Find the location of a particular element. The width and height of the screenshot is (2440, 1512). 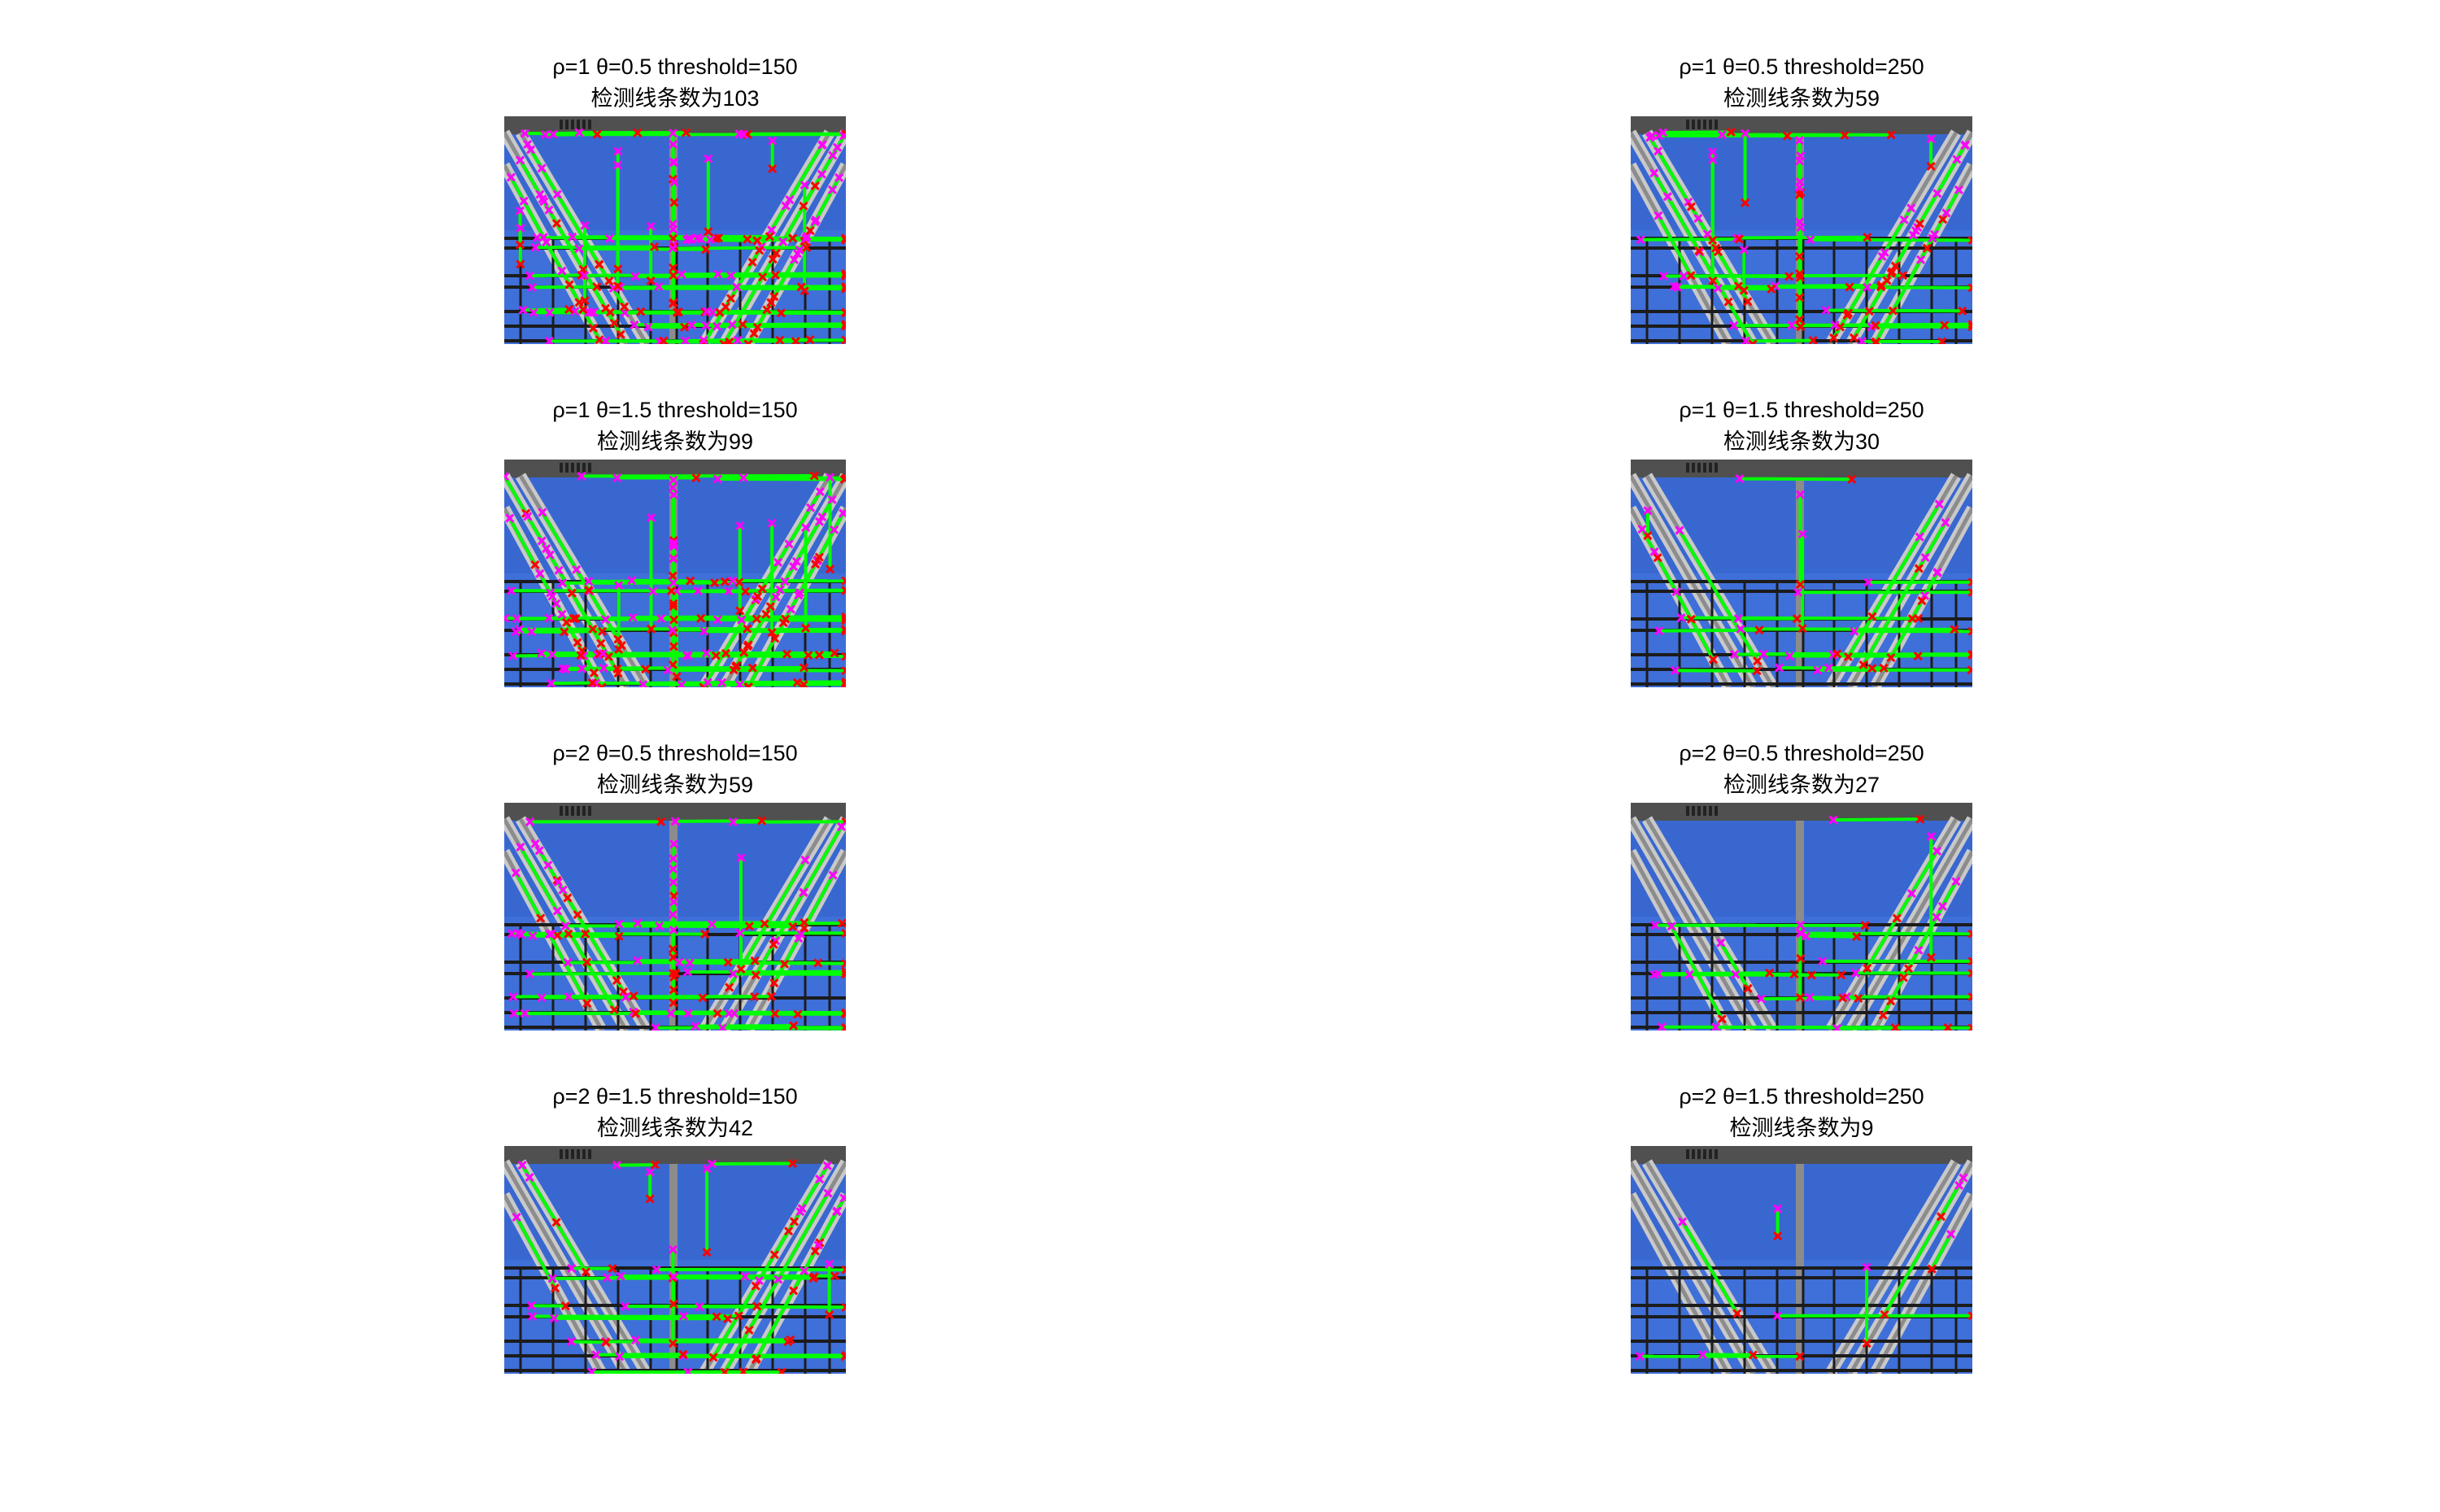

subplot-caption: 检测线条数为103 is located at coordinates (675, 98).